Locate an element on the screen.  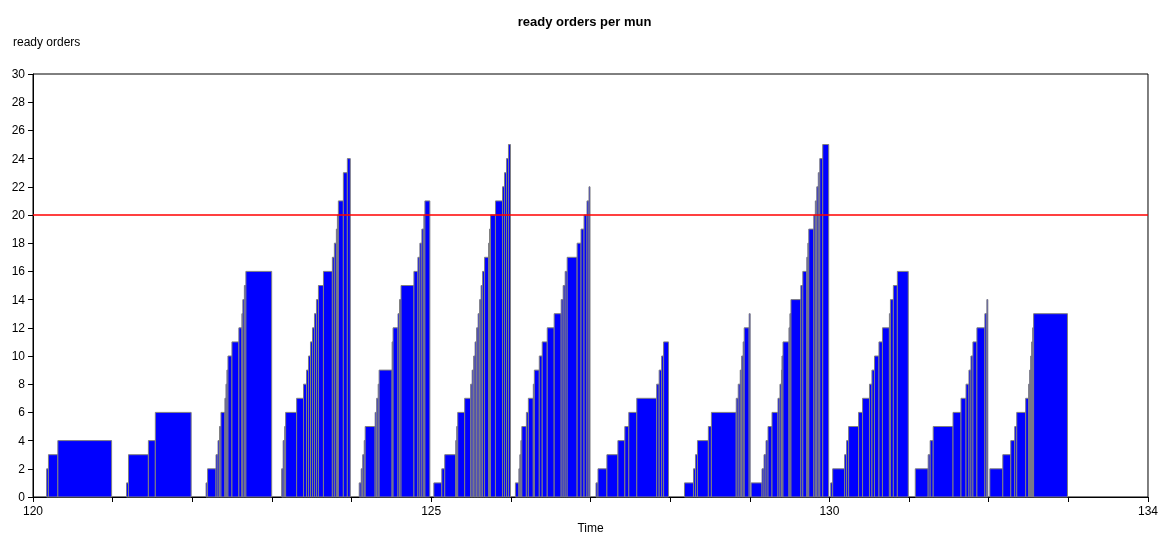
y-tick-label: 6 is located at coordinates (22, 412).